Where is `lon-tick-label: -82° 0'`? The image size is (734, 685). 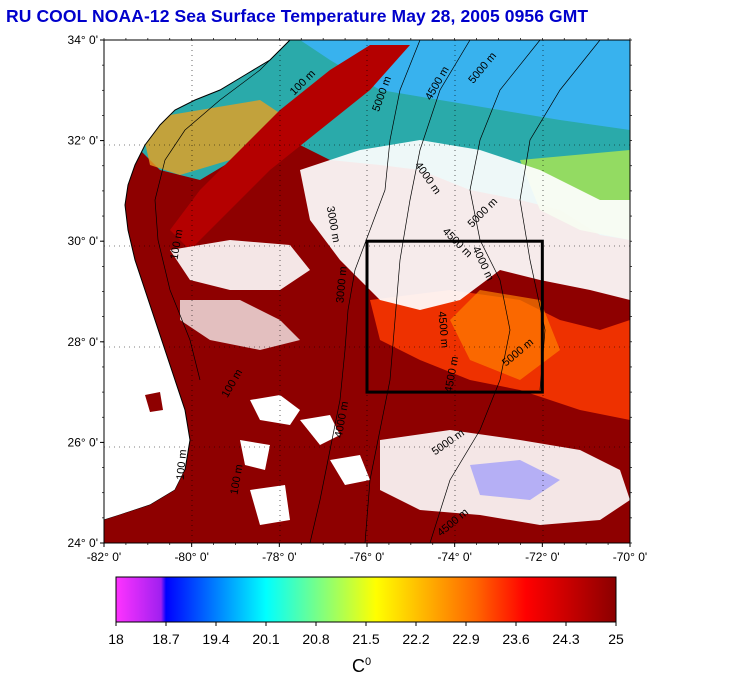
lon-tick-label: -82° 0' is located at coordinates (104, 557).